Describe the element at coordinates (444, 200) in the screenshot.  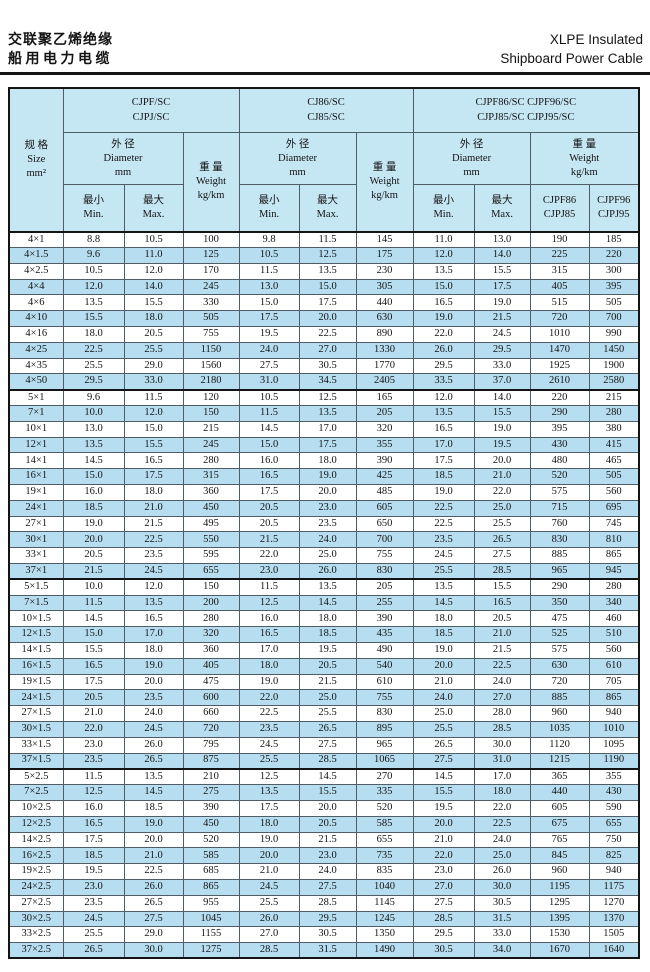
I see `min-cn: 最小` at that location.